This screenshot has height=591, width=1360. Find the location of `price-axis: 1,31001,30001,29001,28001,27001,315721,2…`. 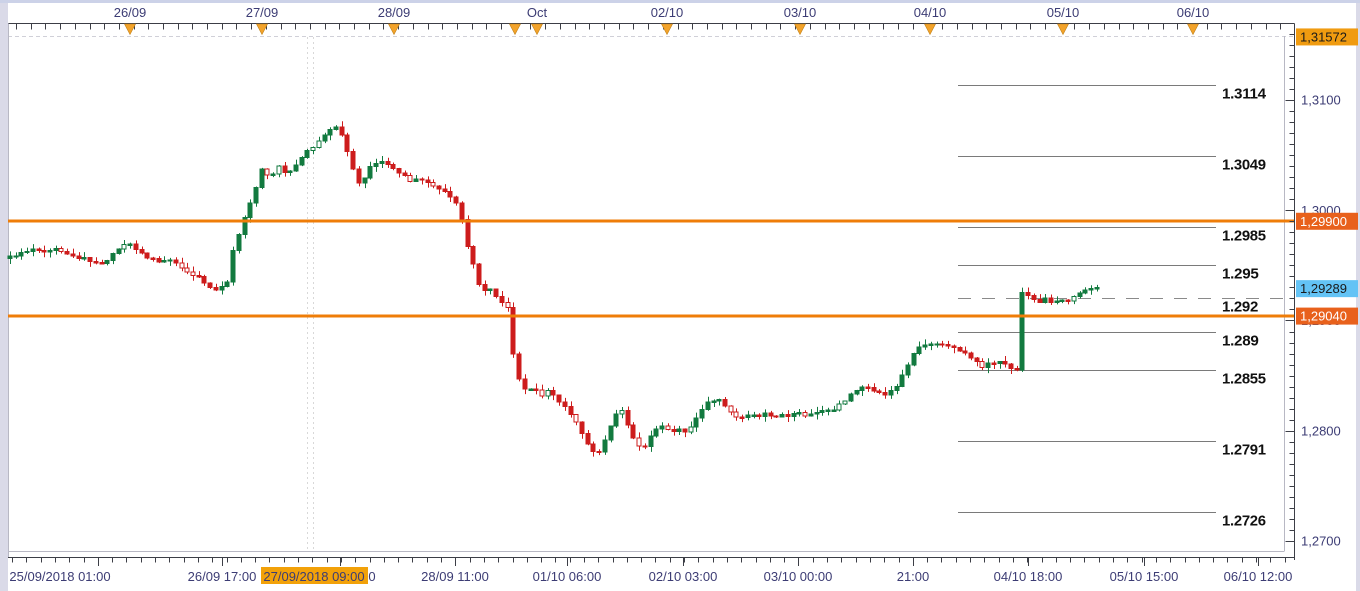

price-axis: 1,31001,30001,29001,28001,27001,315721,2… is located at coordinates (1322, 292).